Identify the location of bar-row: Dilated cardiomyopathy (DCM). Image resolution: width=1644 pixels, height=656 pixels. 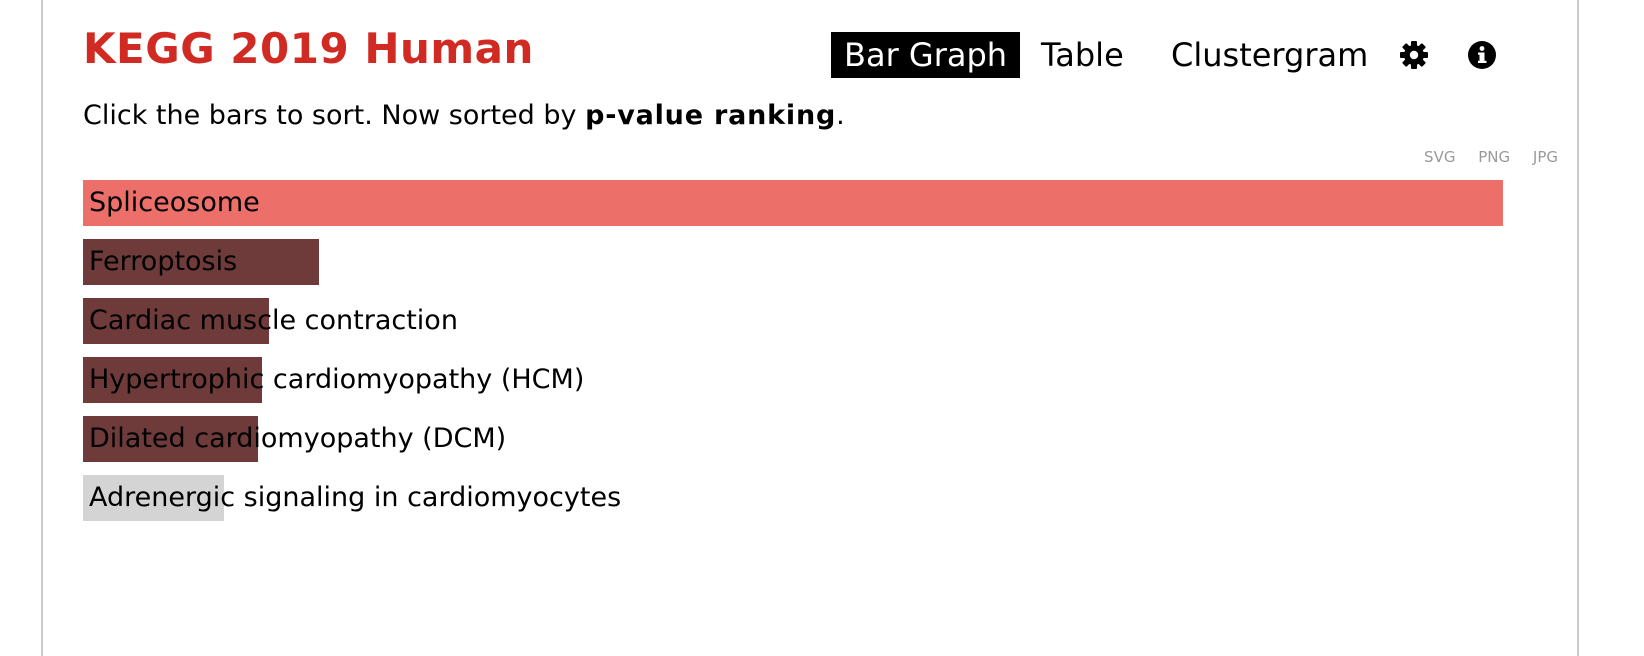
(793, 439).